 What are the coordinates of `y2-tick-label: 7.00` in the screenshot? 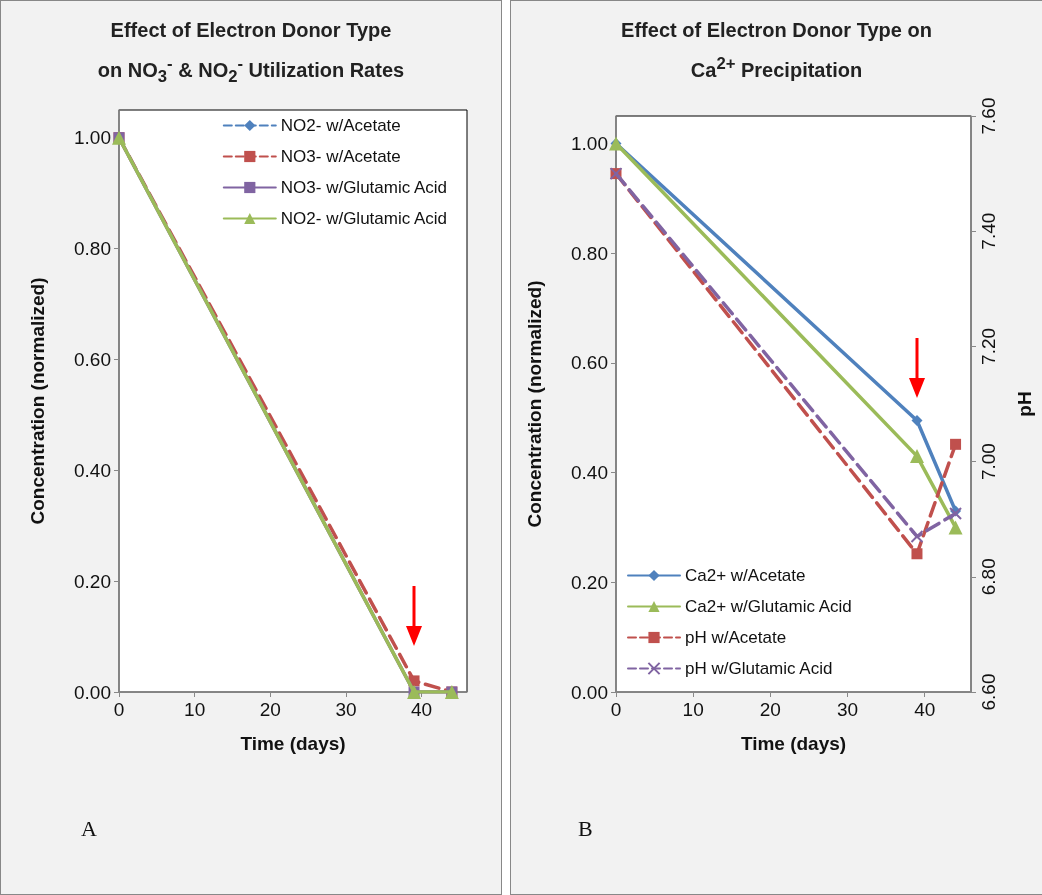 It's located at (988, 462).